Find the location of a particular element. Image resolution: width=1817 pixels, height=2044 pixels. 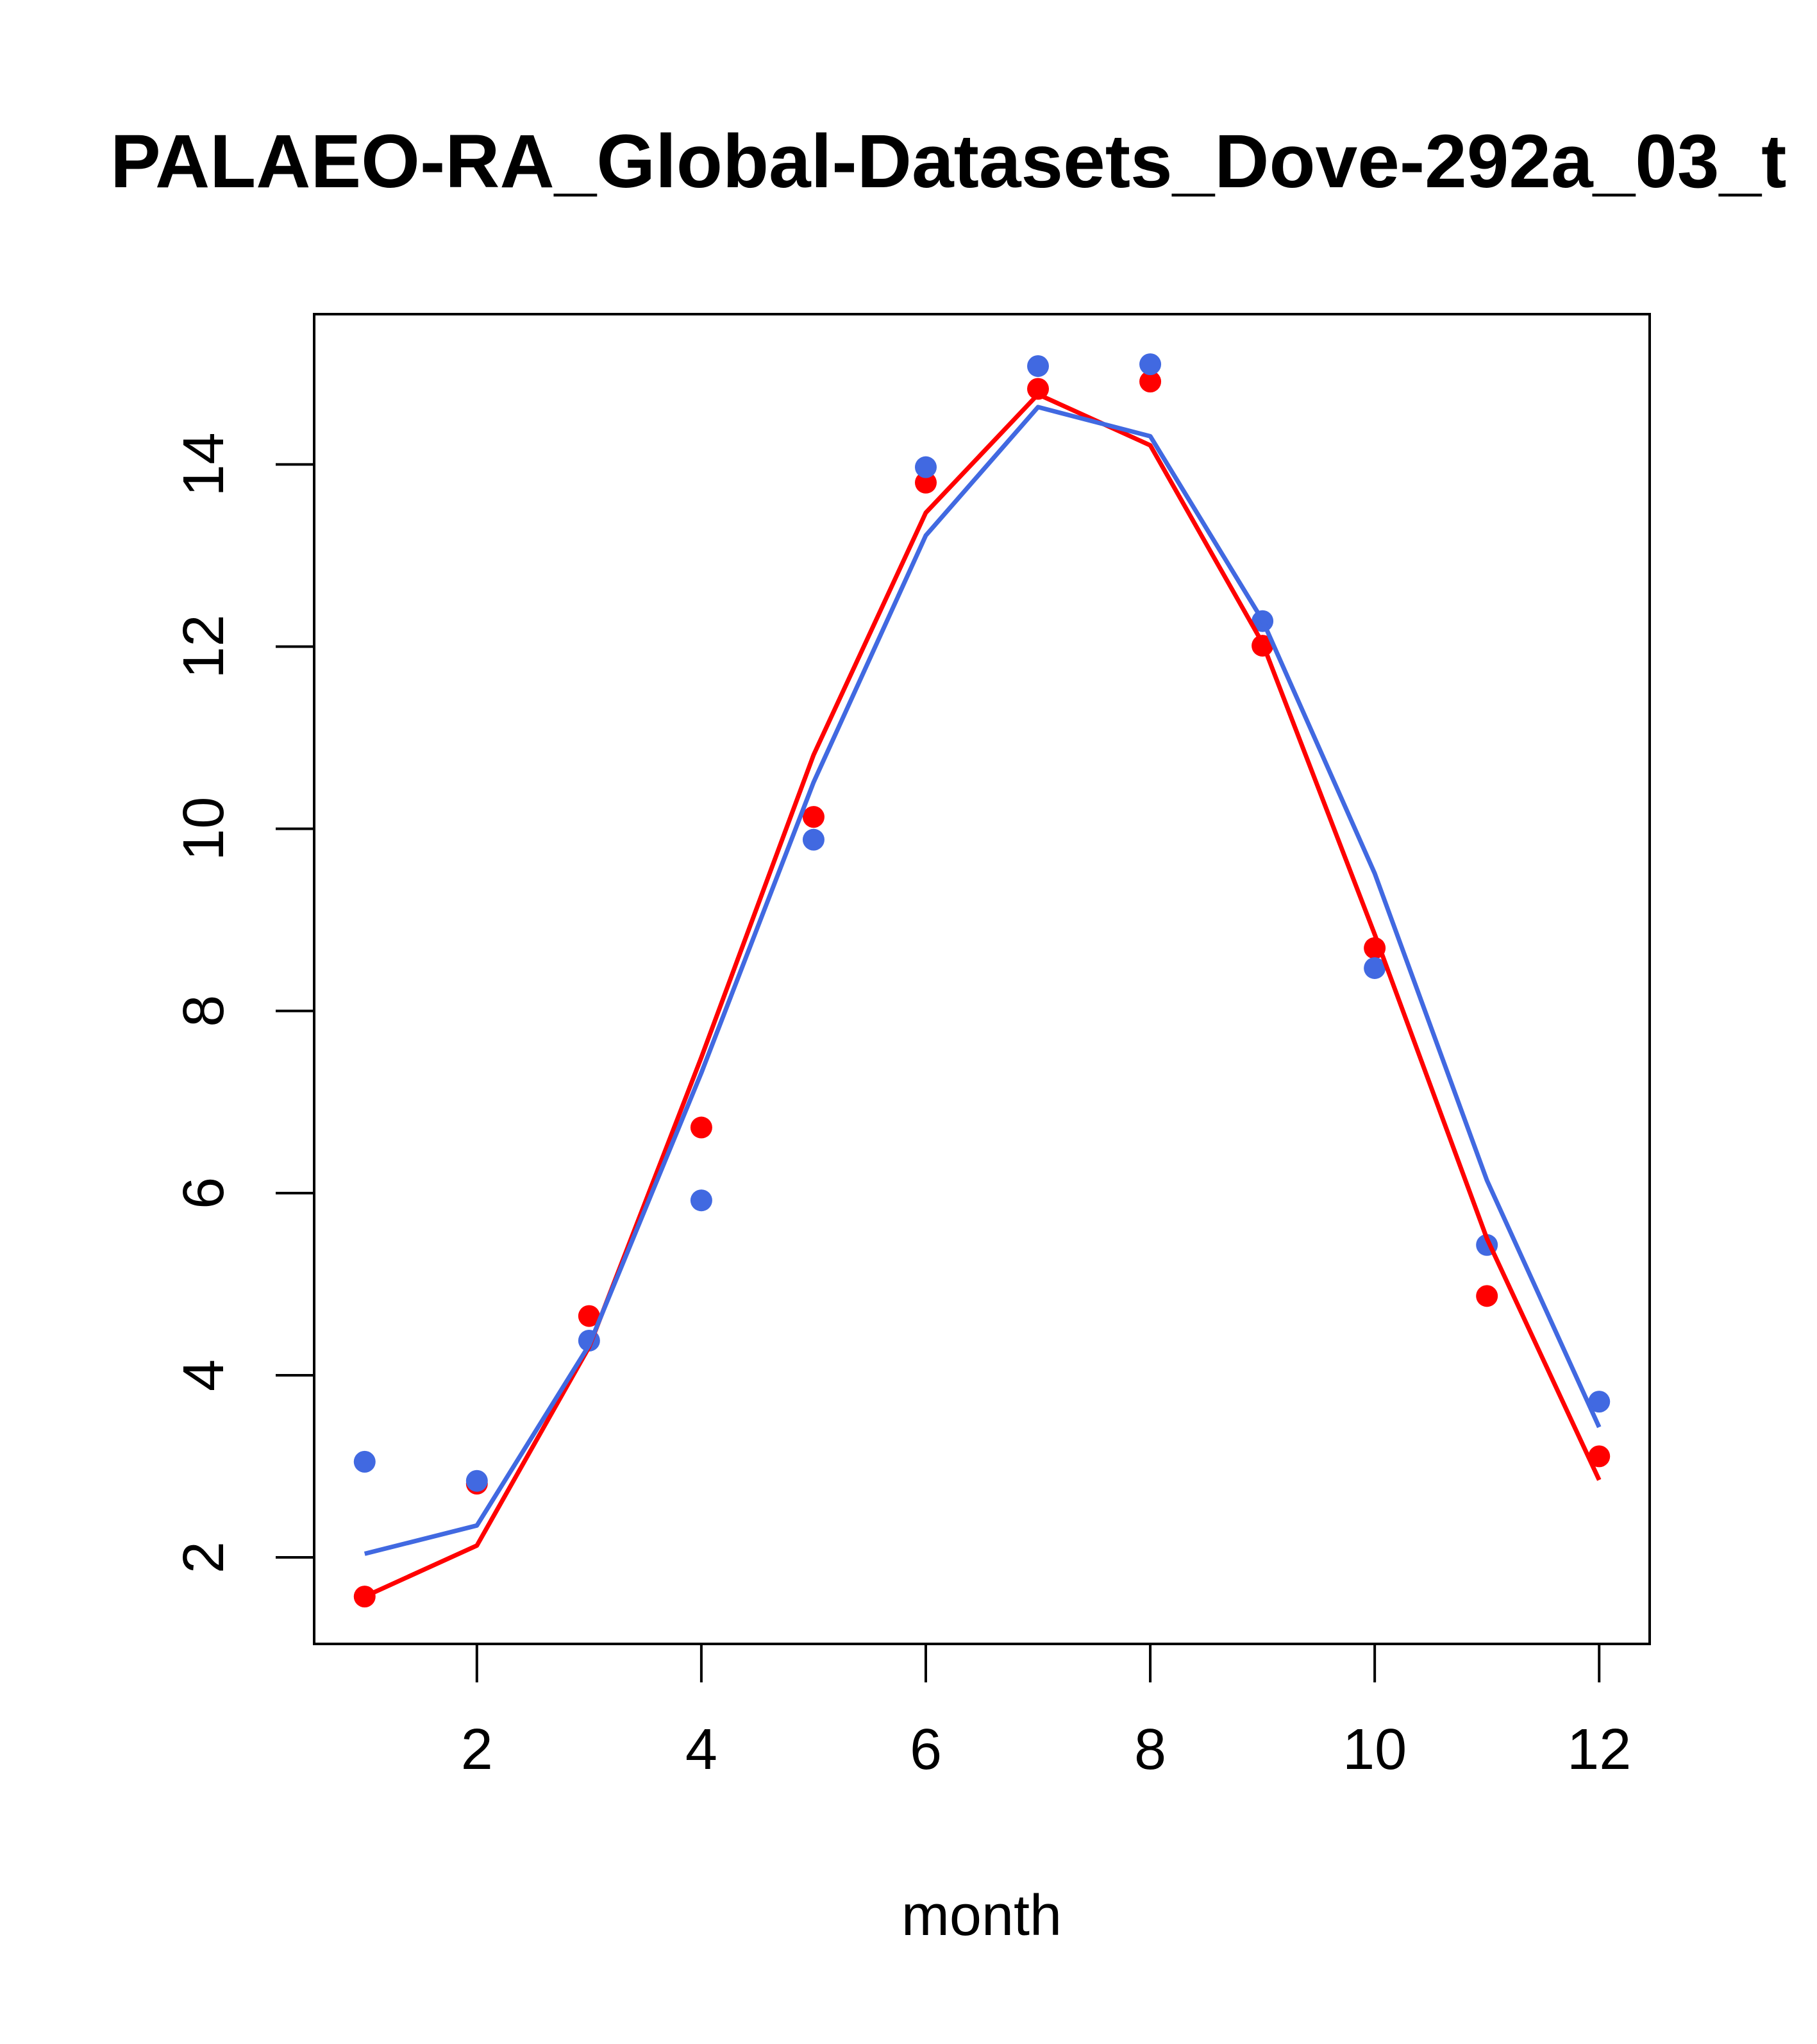

x-tick-label: 10 is located at coordinates (1375, 1750).